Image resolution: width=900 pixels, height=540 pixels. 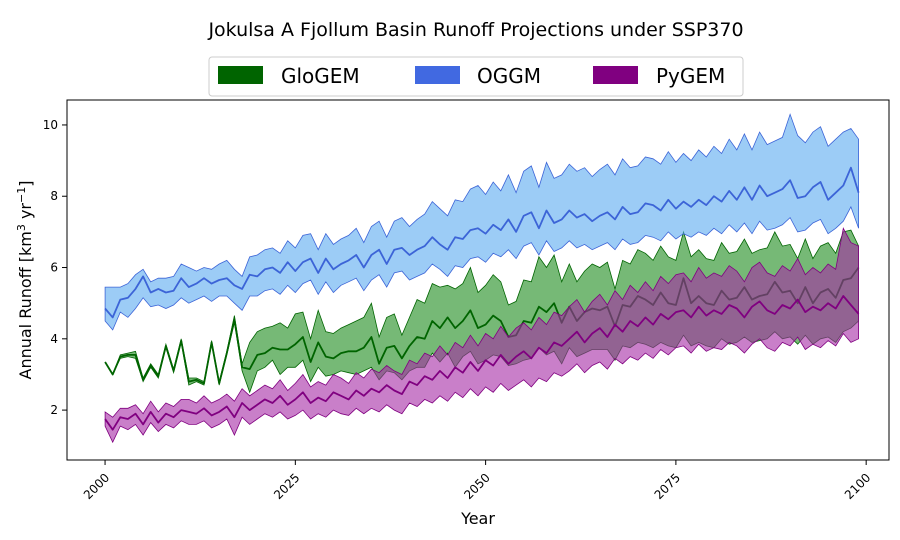 What do you see at coordinates (286, 486) in the screenshot?
I see `x-tick-label: 2025` at bounding box center [286, 486].